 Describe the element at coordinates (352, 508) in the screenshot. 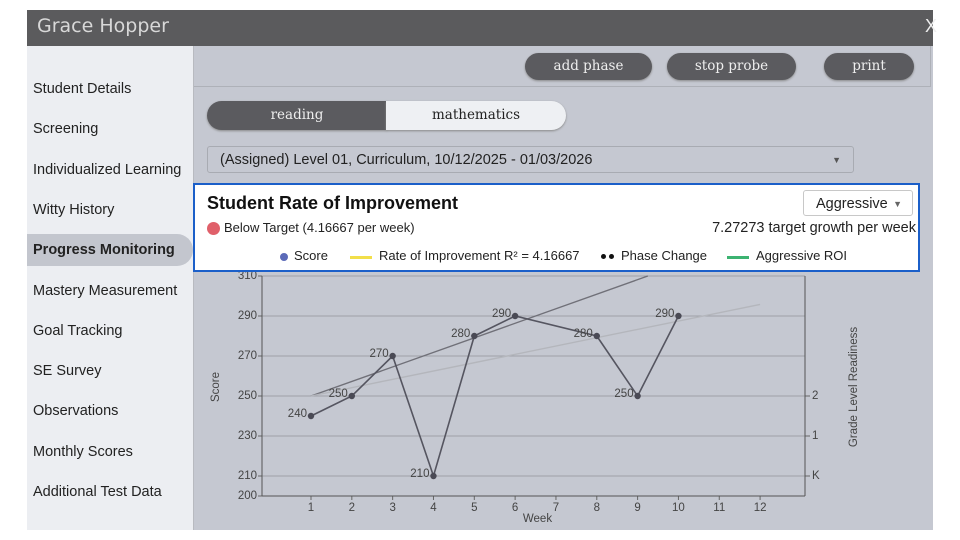

I see `x-tick-label: 2` at that location.